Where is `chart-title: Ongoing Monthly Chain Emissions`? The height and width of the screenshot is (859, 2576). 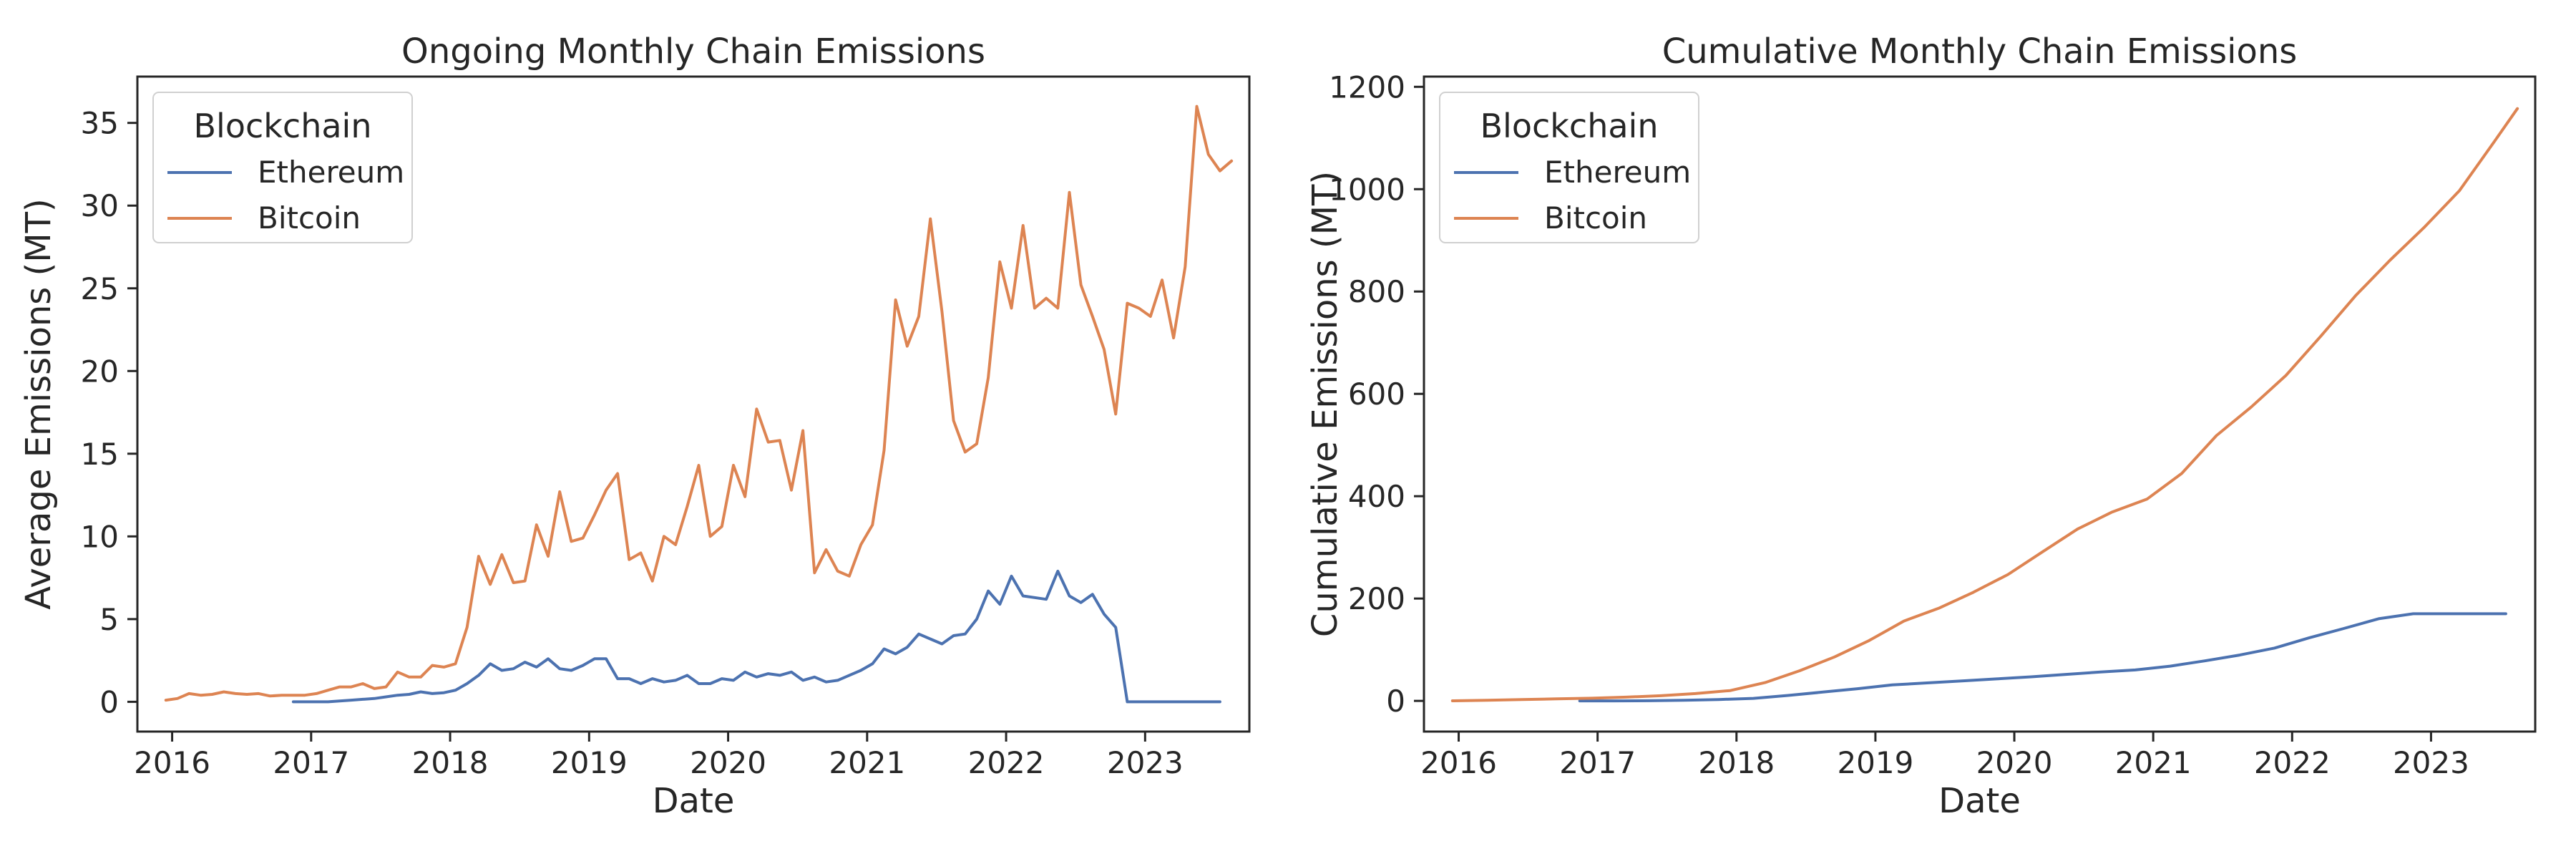
chart-title: Ongoing Monthly Chain Emissions is located at coordinates (693, 51).